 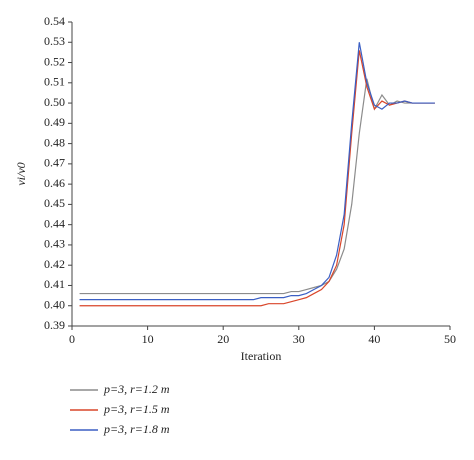 What do you see at coordinates (54, 163) in the screenshot?
I see `y-tick-label: 0.47` at bounding box center [54, 163].